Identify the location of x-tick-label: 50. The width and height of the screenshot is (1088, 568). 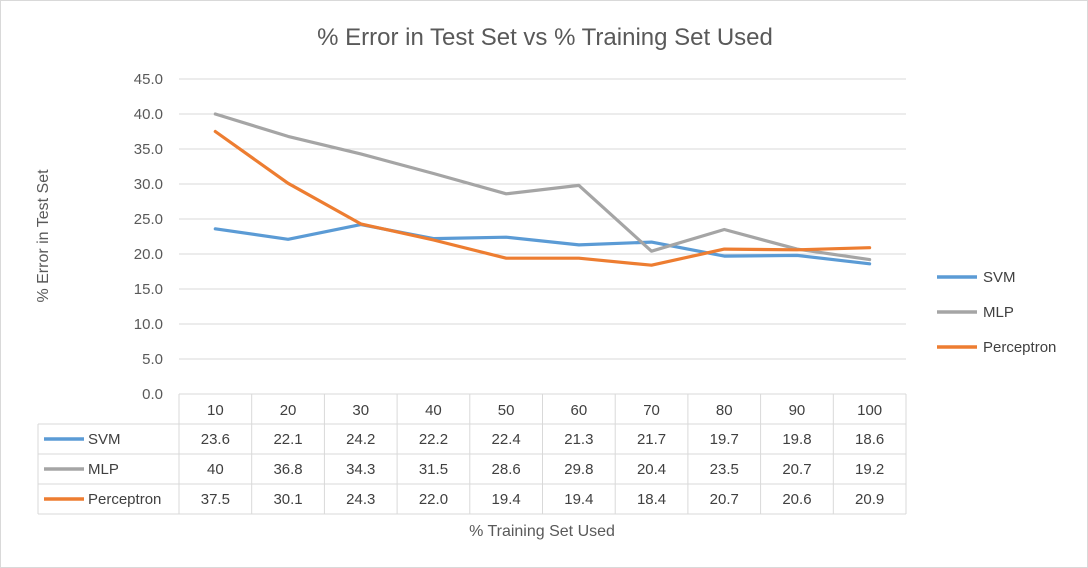
(506, 410).